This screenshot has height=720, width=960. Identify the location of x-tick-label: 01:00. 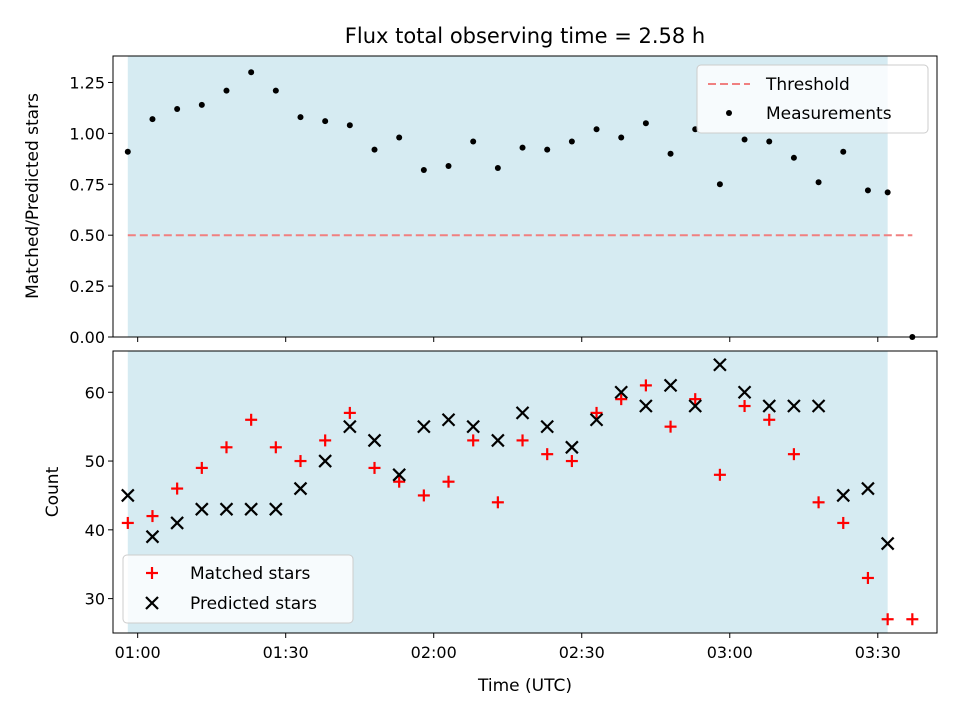
(138, 652).